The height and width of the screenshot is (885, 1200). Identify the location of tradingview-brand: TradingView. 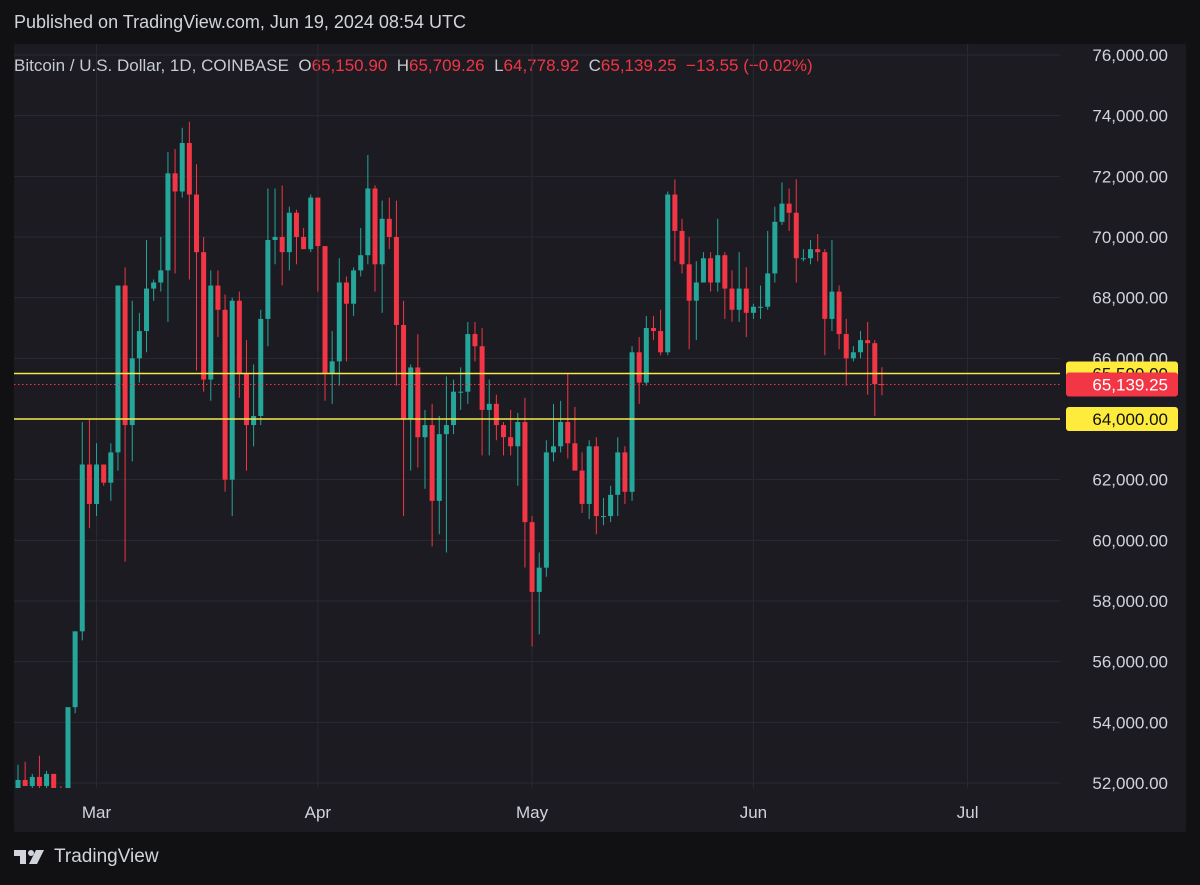
(106, 856).